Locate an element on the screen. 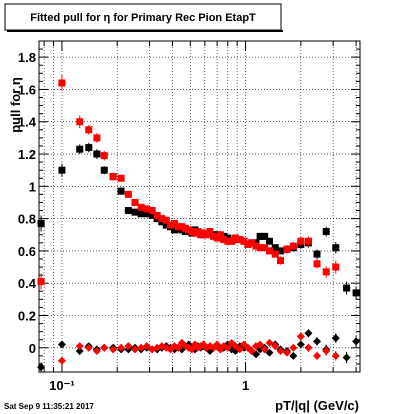 The width and height of the screenshot is (400, 414). y-tick-label: 1.4 is located at coordinates (27, 122).